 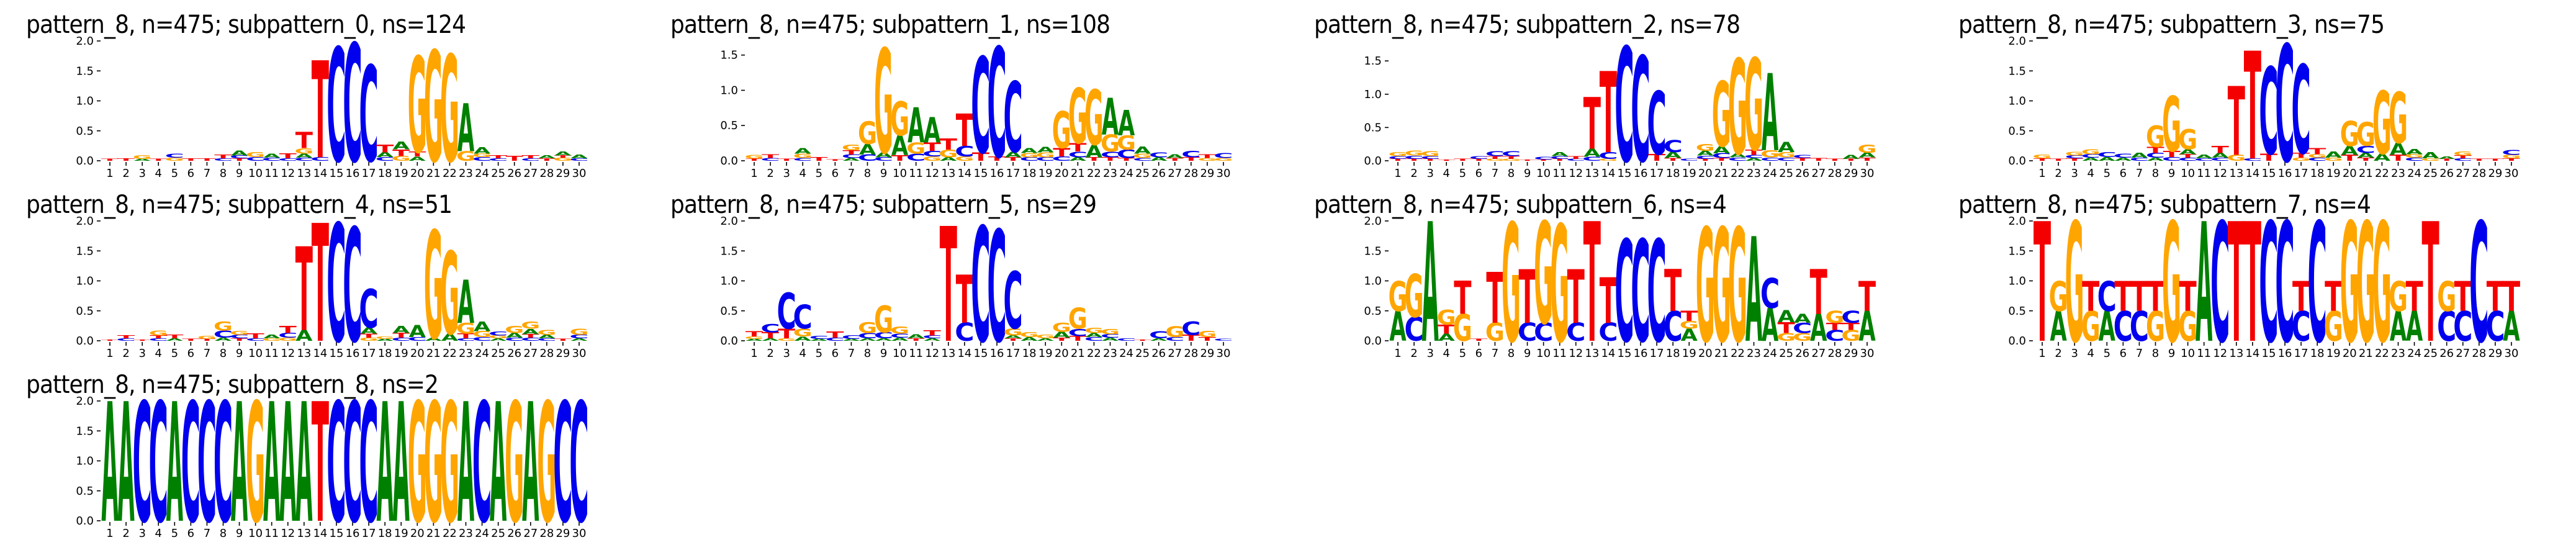 What do you see at coordinates (337, 533) in the screenshot?
I see `x-tick-label: 15` at bounding box center [337, 533].